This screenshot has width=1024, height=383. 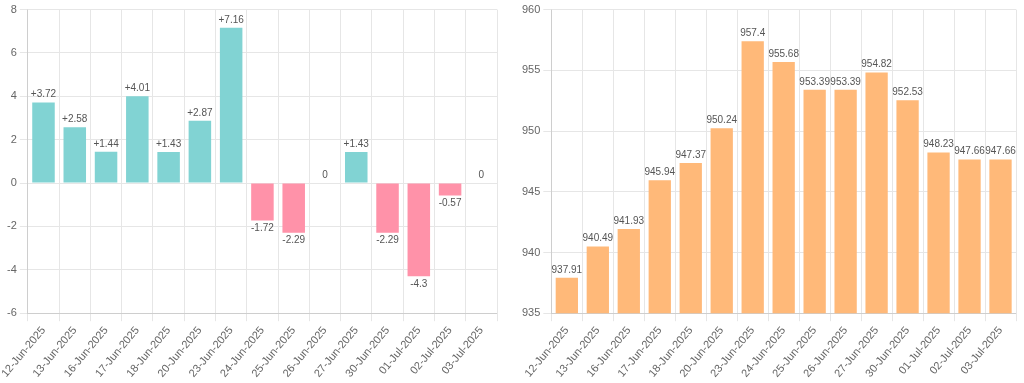 What do you see at coordinates (939, 144) in the screenshot?
I see `data-label: 948.23` at bounding box center [939, 144].